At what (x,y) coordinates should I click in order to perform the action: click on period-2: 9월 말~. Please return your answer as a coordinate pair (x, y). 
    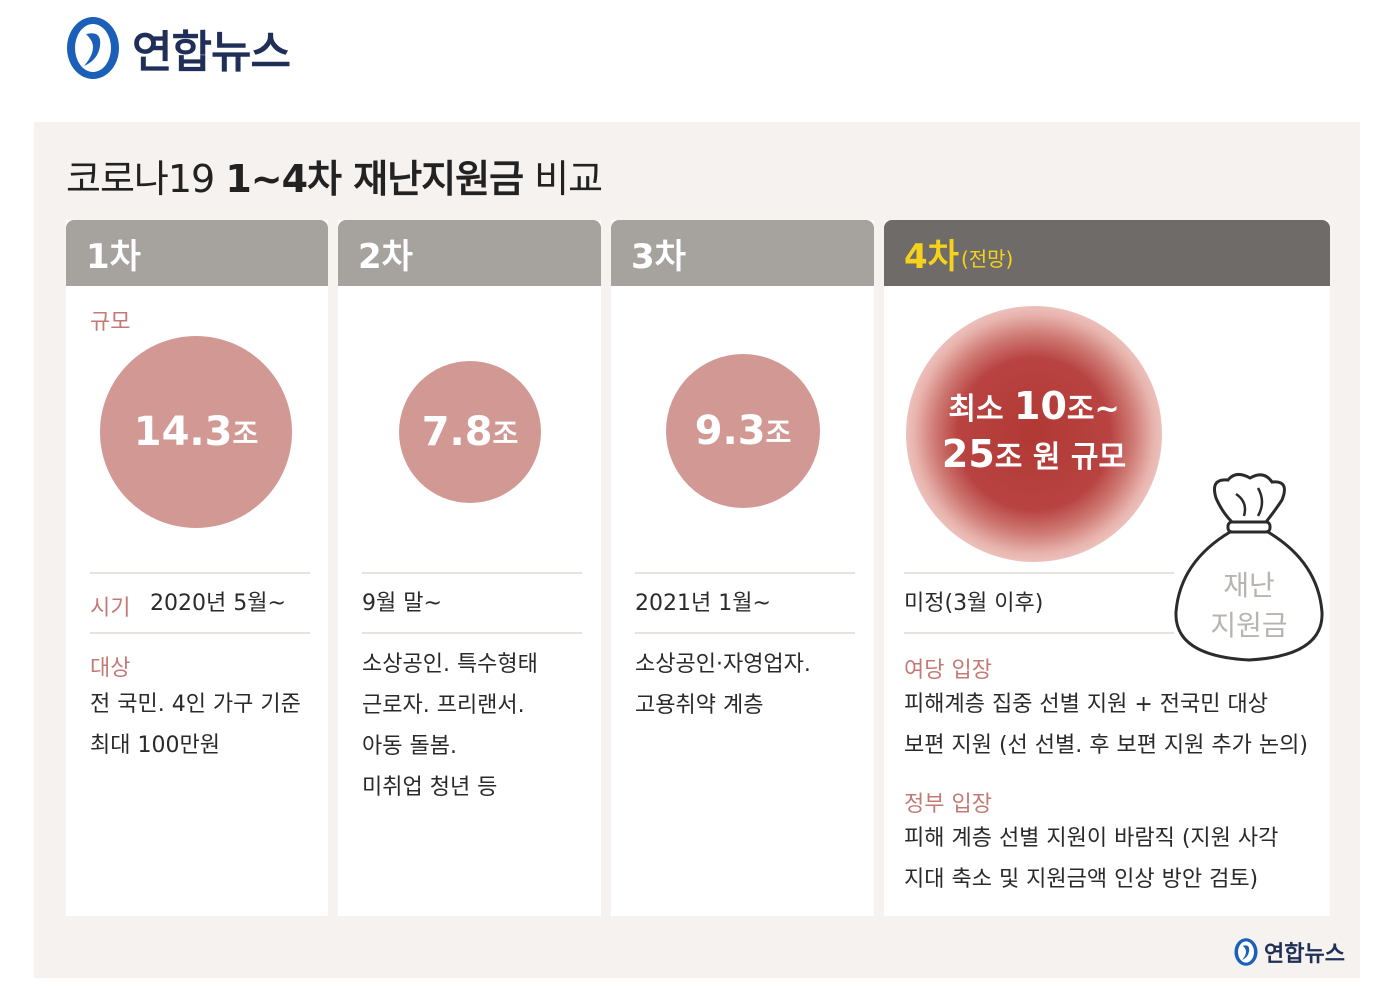
    Looking at the image, I should click on (402, 603).